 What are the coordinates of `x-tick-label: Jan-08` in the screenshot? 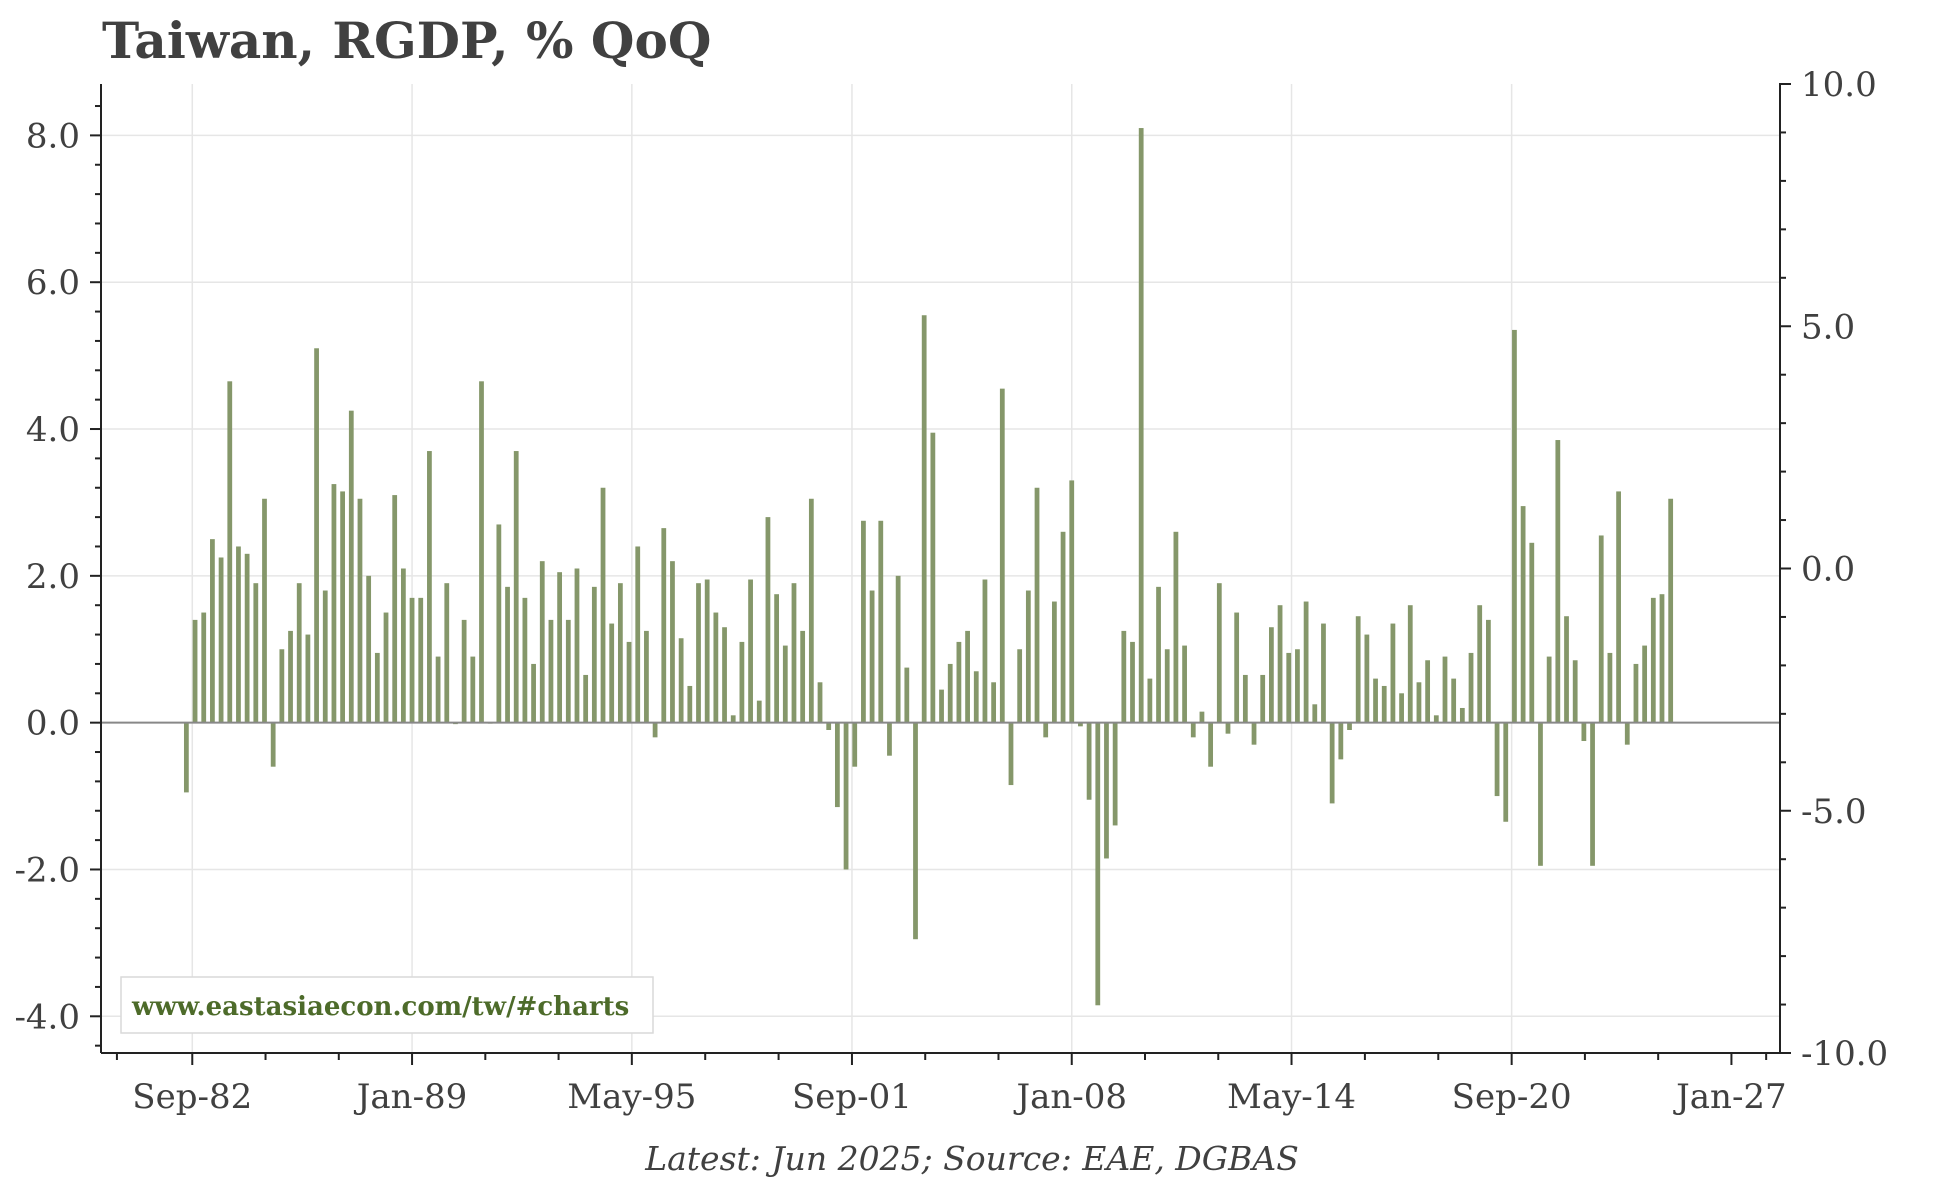 It's located at (1070, 1097).